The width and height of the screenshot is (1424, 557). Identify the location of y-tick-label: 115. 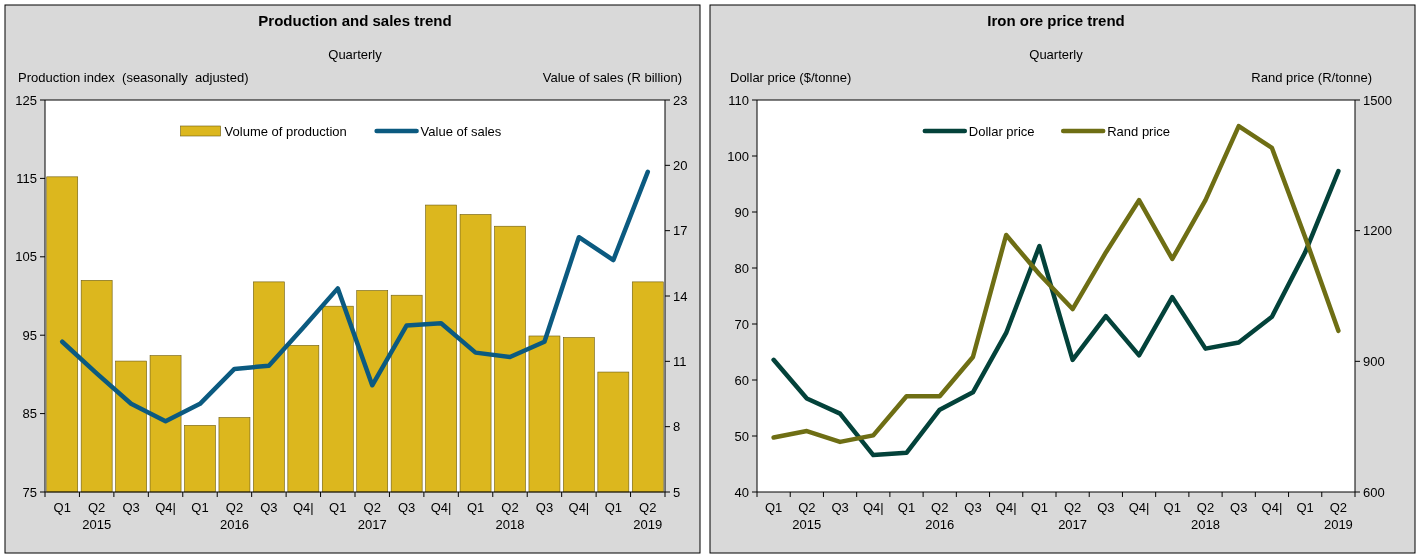
(26, 178).